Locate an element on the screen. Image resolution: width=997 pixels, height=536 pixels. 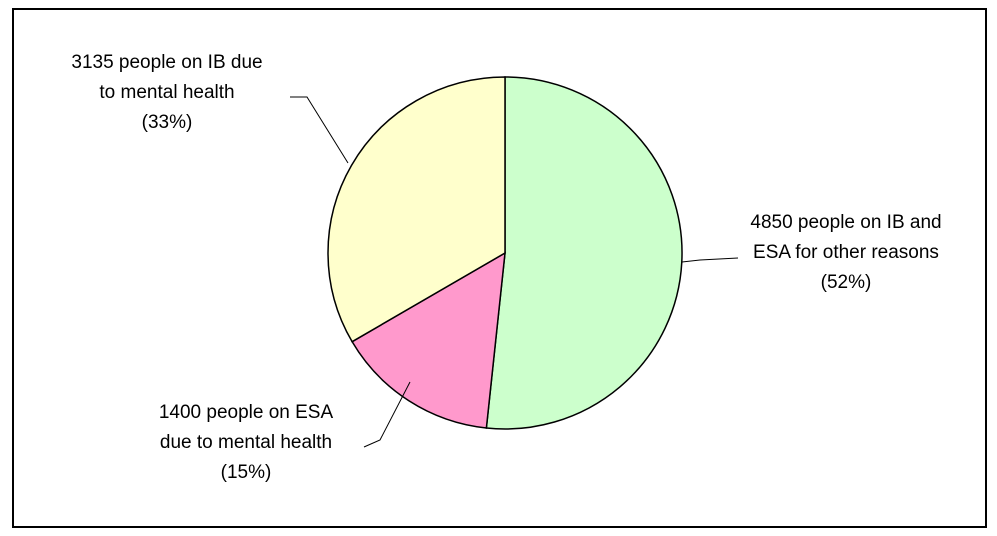
slice-label-line: (52%) is located at coordinates (846, 282).